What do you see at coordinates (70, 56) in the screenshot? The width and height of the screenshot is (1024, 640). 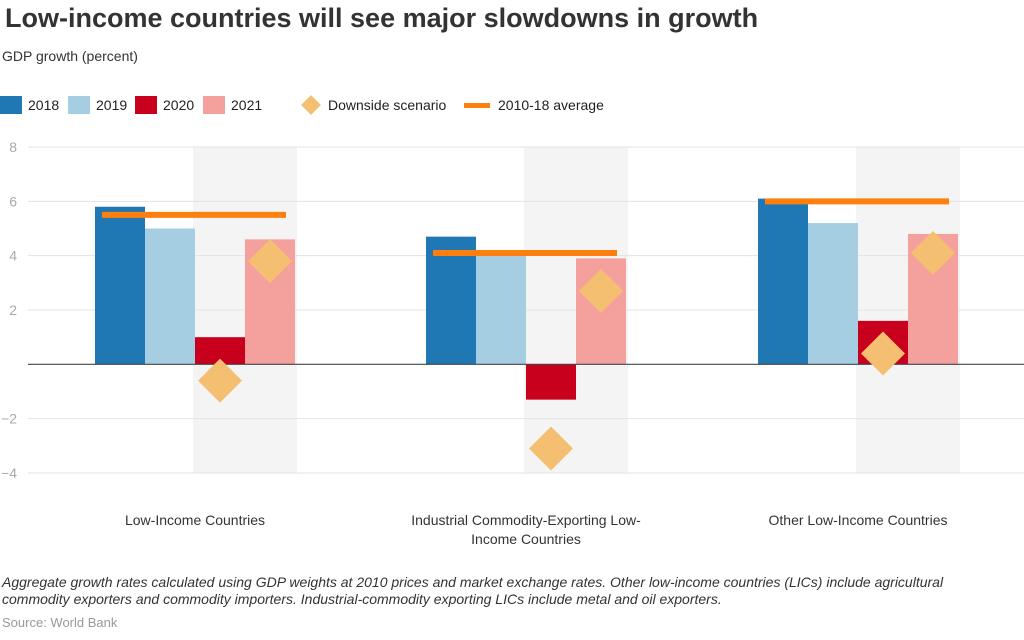 I see `chart-subtitle: GDP growth (percent)` at bounding box center [70, 56].